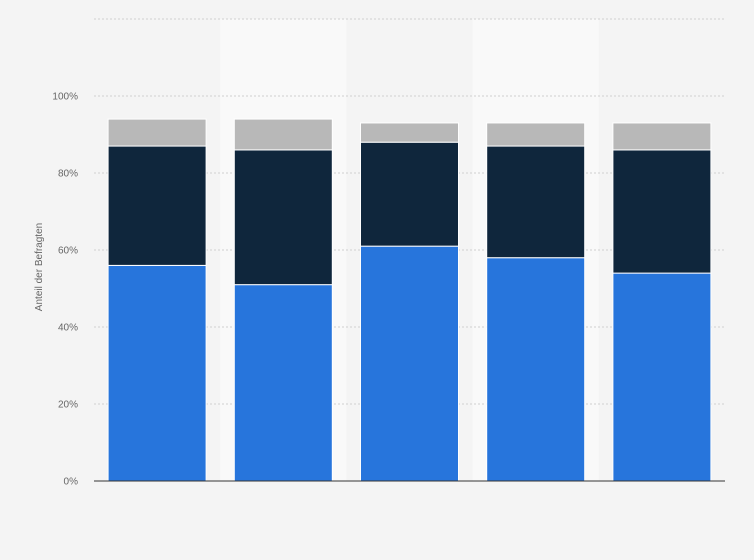 The height and width of the screenshot is (560, 754). I want to click on bar-segment-s2-c2, so click(409, 132).